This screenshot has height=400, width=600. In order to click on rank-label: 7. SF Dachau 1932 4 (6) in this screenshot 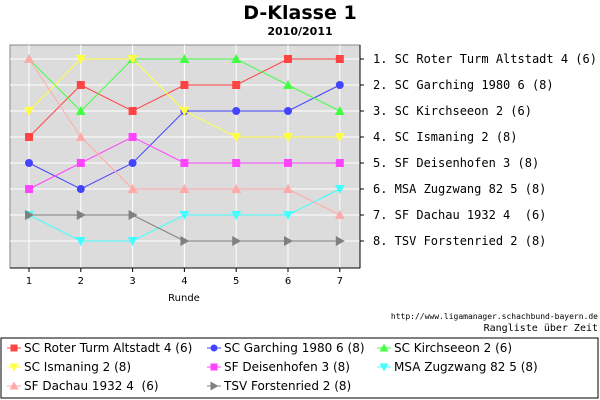, I will do `click(459, 215)`.